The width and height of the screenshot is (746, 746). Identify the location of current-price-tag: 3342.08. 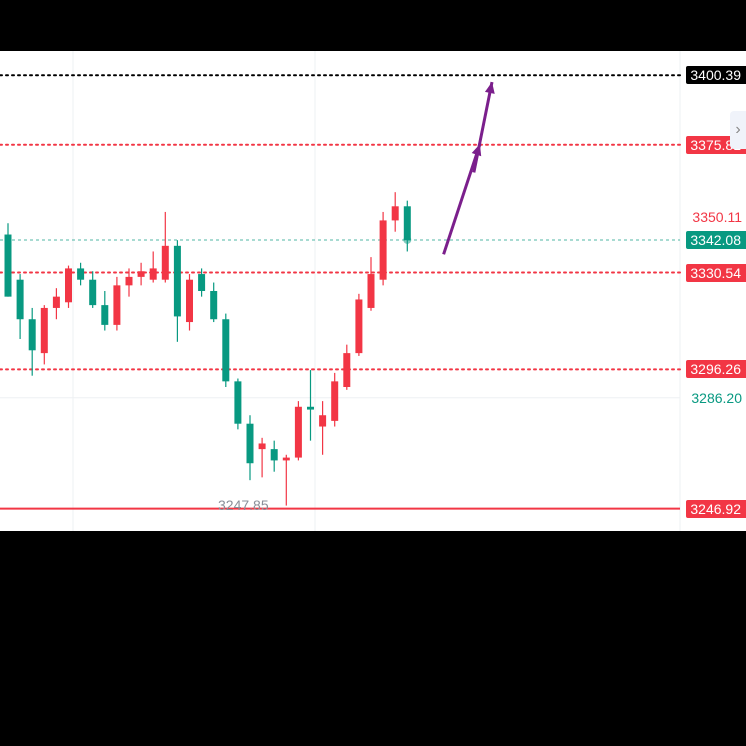
(716, 239).